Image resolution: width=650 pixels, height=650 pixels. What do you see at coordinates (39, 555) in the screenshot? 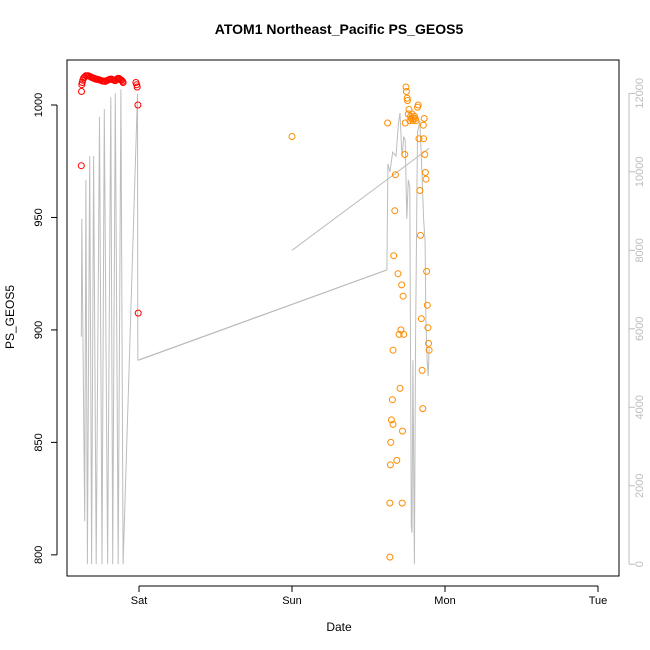
I see `left-tick-label: 800` at bounding box center [39, 555].